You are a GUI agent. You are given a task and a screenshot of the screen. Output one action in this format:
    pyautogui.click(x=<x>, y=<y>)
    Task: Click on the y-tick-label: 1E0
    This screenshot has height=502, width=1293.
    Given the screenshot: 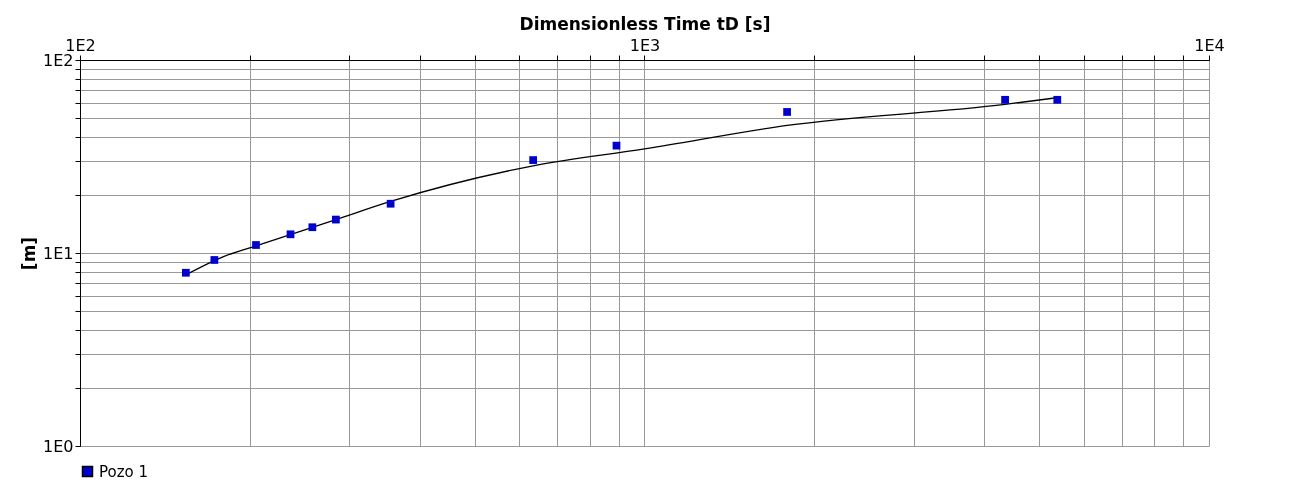 What is the action you would take?
    pyautogui.click(x=58, y=446)
    